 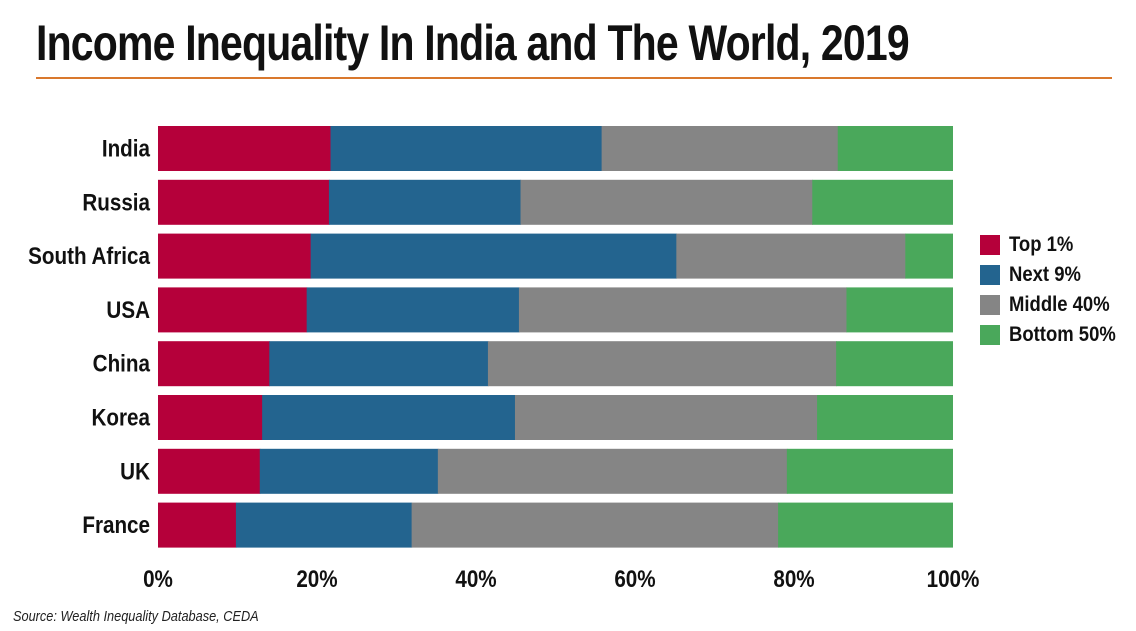 I want to click on x-tick-label-4: 80%, so click(x=793, y=579).